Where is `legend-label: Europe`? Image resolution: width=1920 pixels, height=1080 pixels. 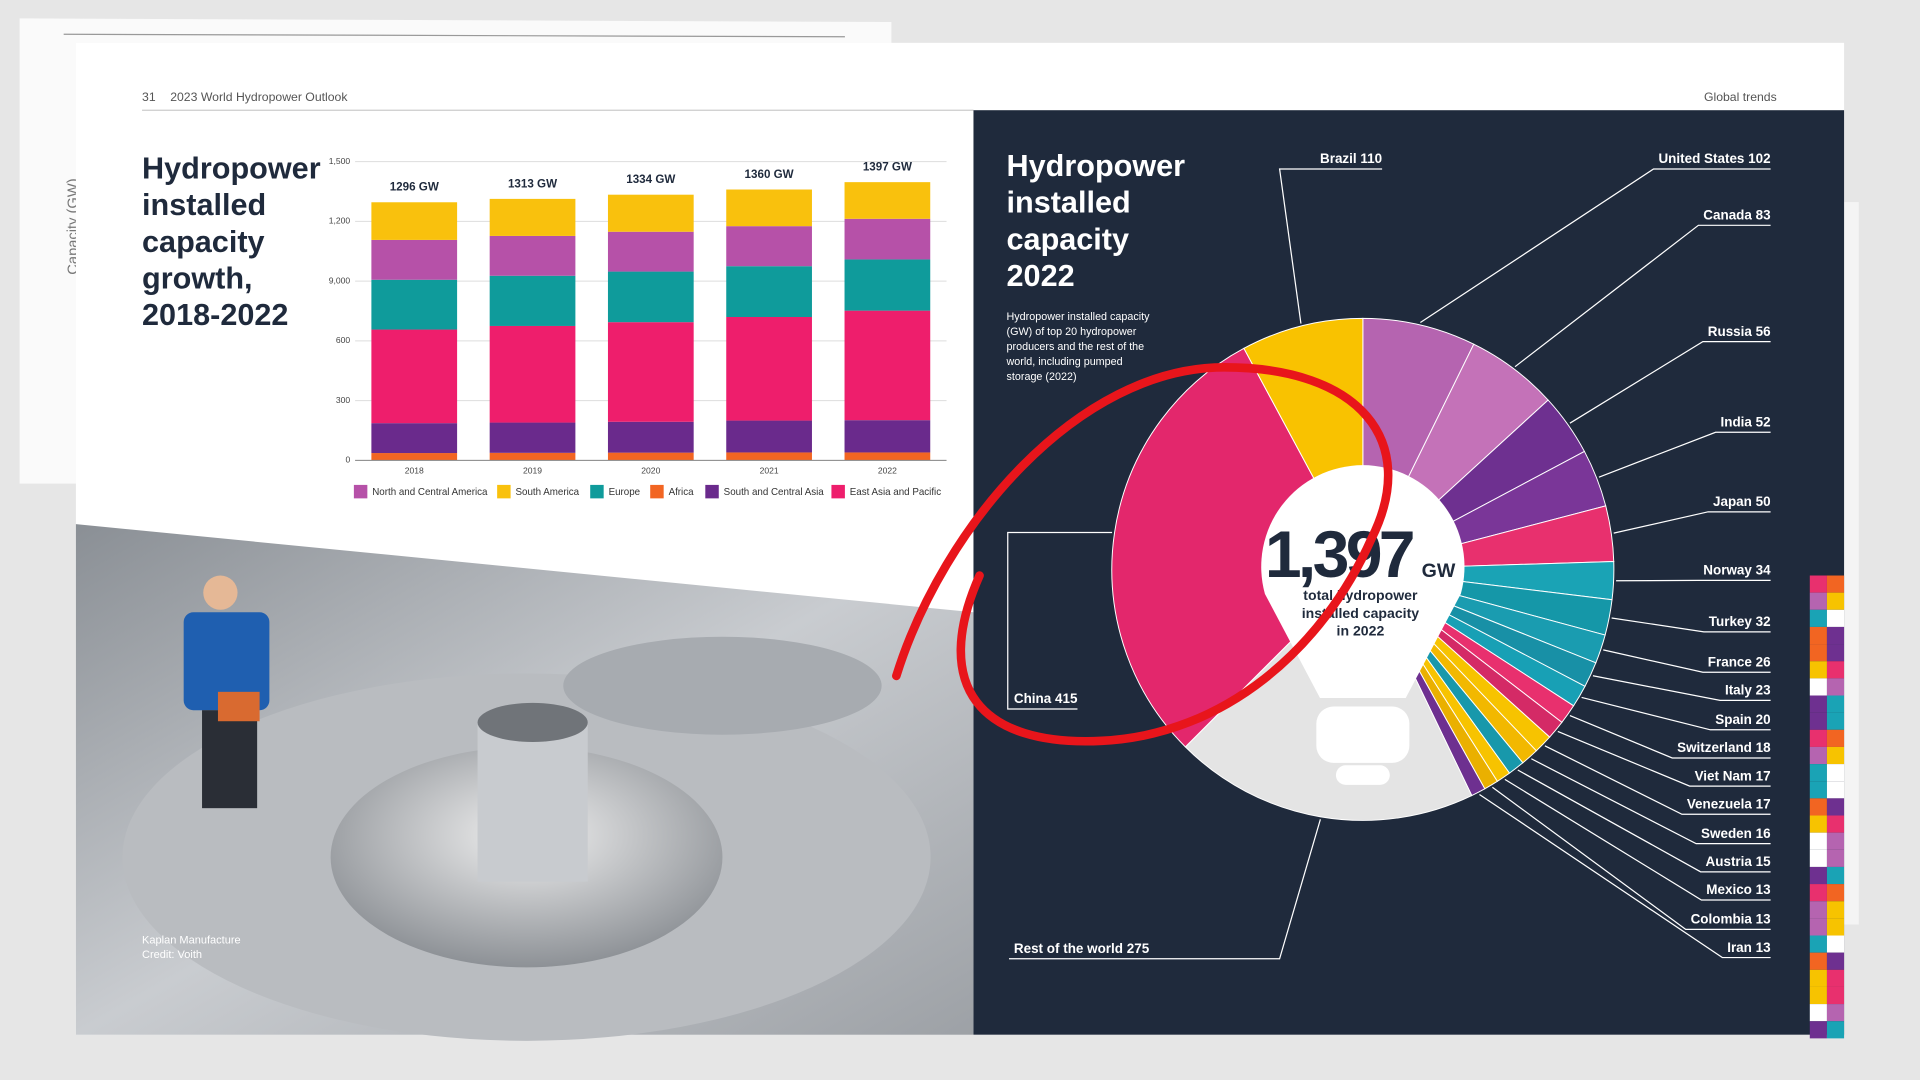 legend-label: Europe is located at coordinates (625, 492).